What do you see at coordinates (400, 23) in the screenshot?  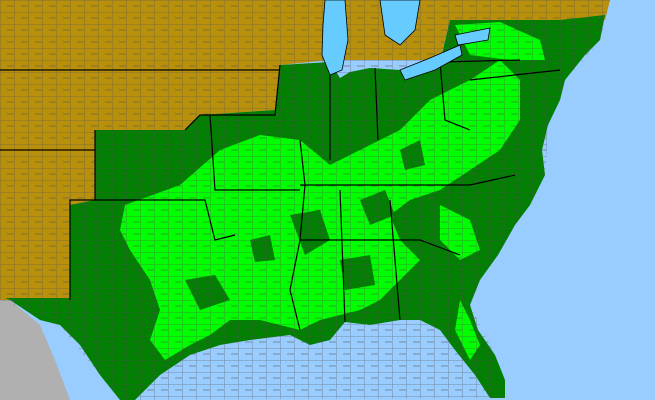 I see `lake-huron` at bounding box center [400, 23].